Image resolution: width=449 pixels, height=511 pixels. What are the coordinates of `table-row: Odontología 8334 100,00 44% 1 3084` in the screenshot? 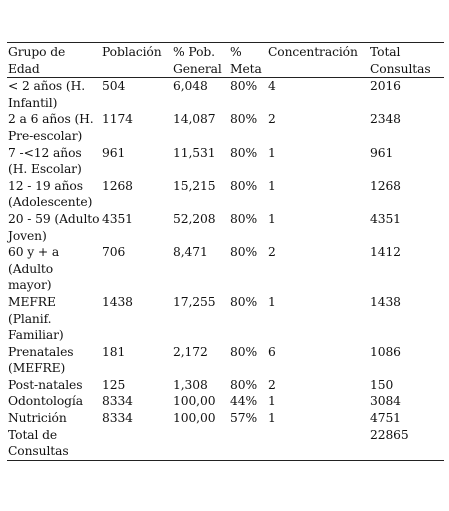 It's located at (225, 401).